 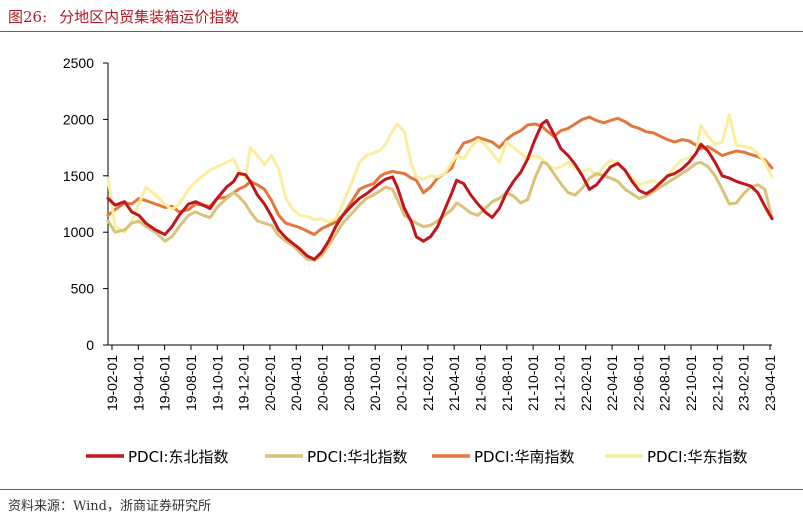 What do you see at coordinates (401, 31) in the screenshot?
I see `top-rule` at bounding box center [401, 31].